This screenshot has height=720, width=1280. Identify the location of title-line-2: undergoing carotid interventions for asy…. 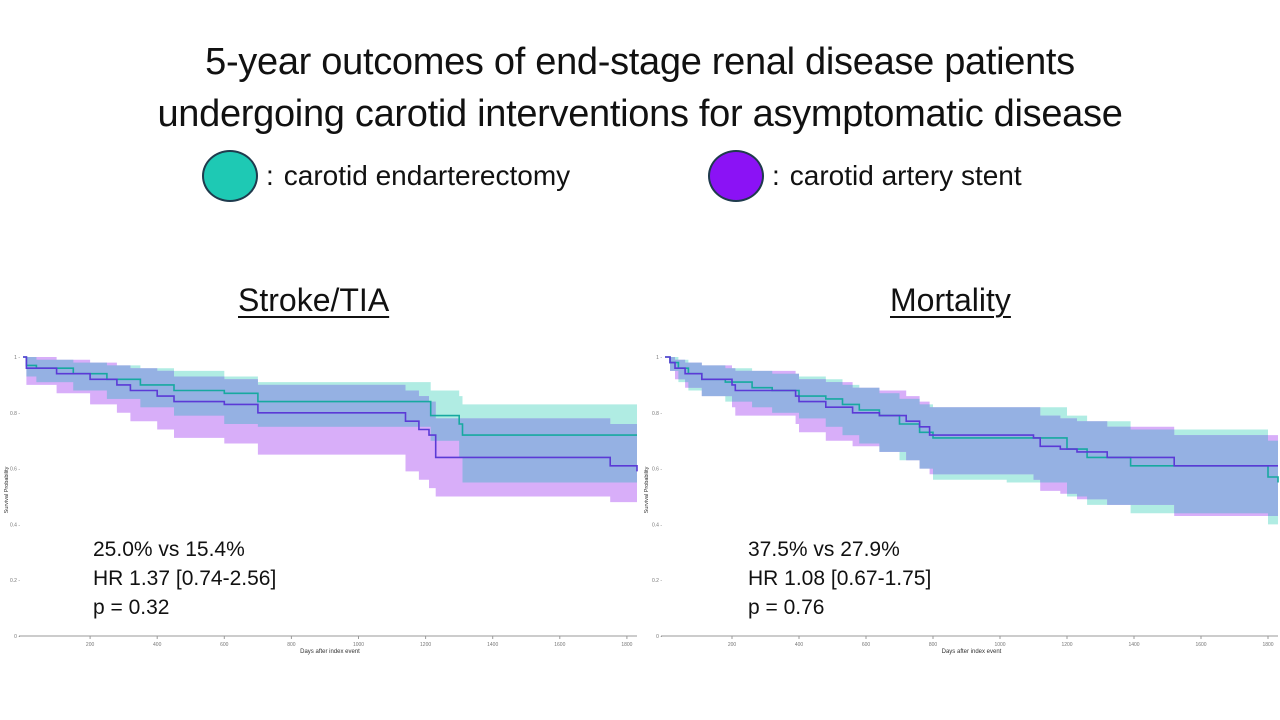
(640, 114).